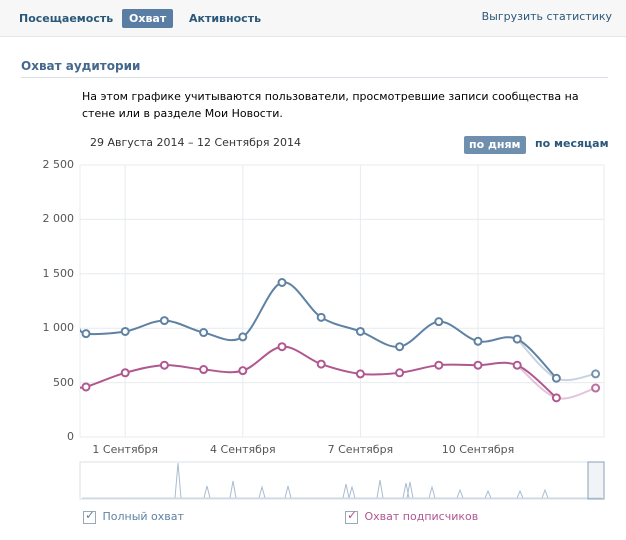  What do you see at coordinates (421, 516) in the screenshot?
I see `legend-label-subscribers-reach: Охват подписчиков` at bounding box center [421, 516].